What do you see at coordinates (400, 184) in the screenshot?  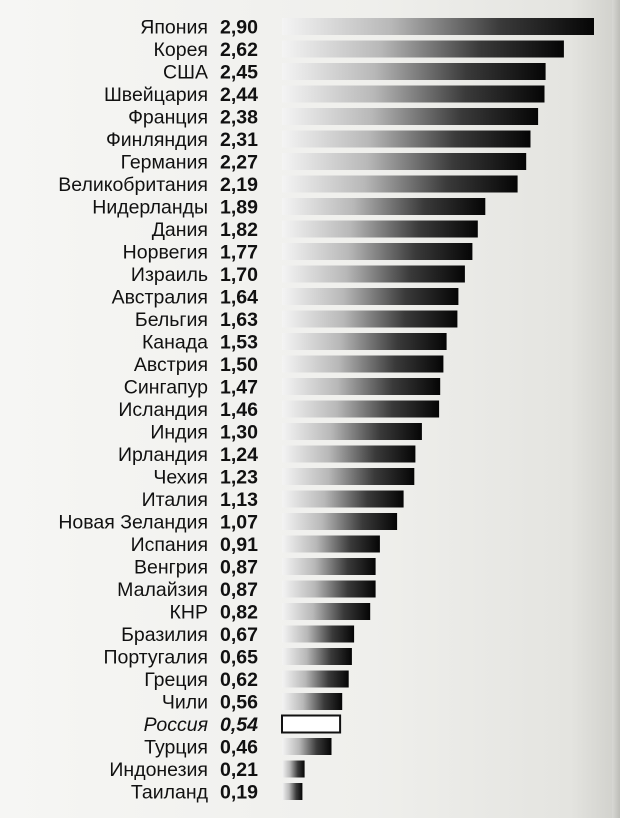 I see `bar-великобритания` at bounding box center [400, 184].